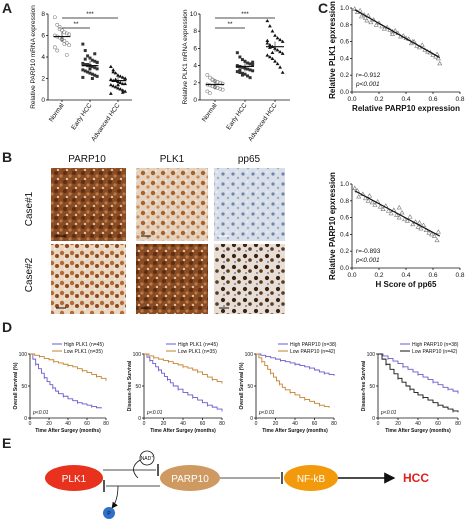 Image resolution: width=474 pixels, height=523 pixels. What do you see at coordinates (256, 424) in the screenshot?
I see `x-tick-label: 0` at bounding box center [256, 424].